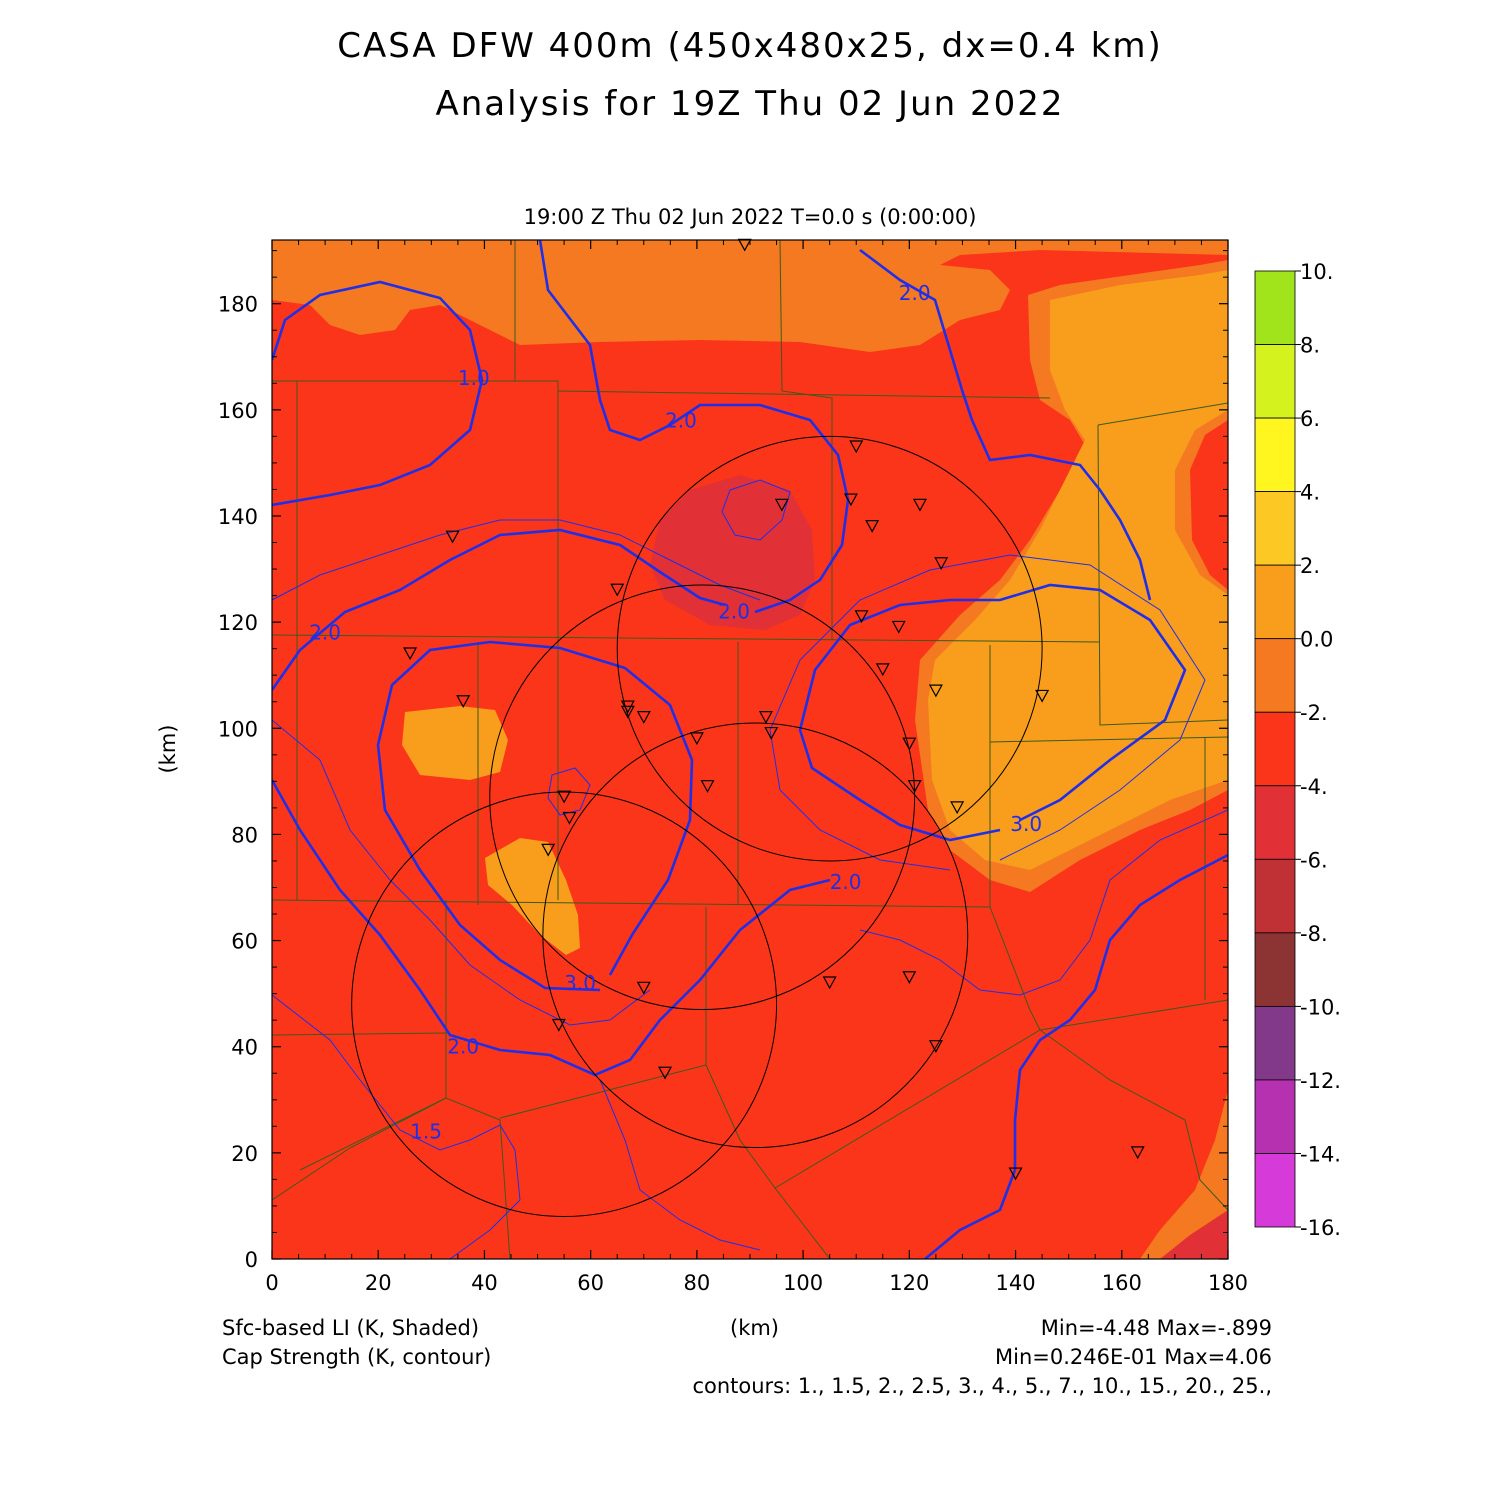  I want to click on contour-1.5-southeast, so click(1043, 902).